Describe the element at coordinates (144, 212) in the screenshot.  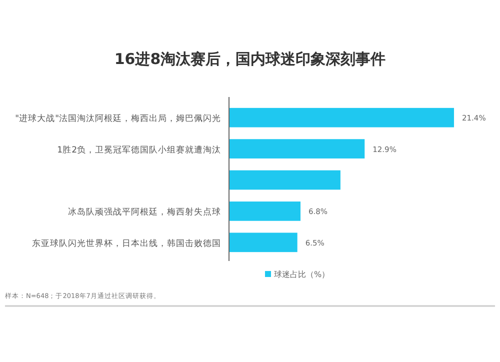
I see `y-tick-label: 冰岛队顽强战平阿根廷，梅西射失点球` at that location.